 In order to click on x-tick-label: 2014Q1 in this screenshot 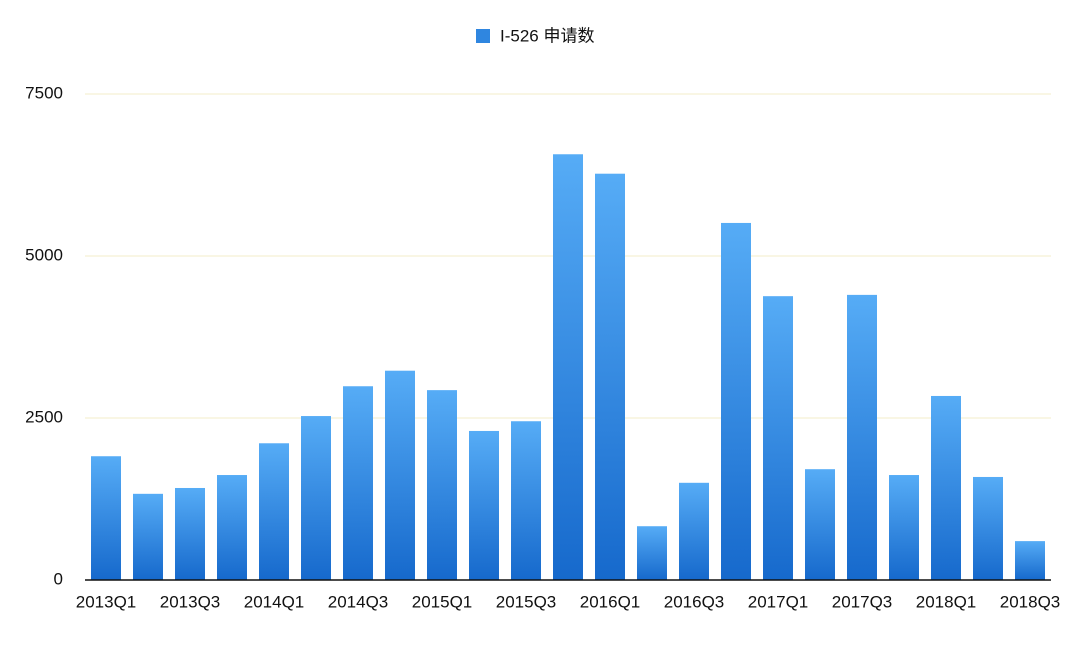, I will do `click(274, 601)`.